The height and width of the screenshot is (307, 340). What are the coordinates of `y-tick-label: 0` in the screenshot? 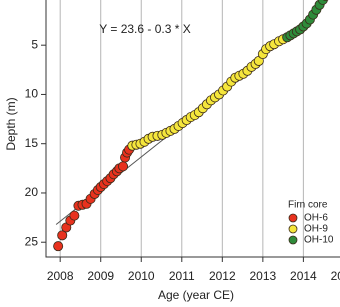 It's located at (34, 1).